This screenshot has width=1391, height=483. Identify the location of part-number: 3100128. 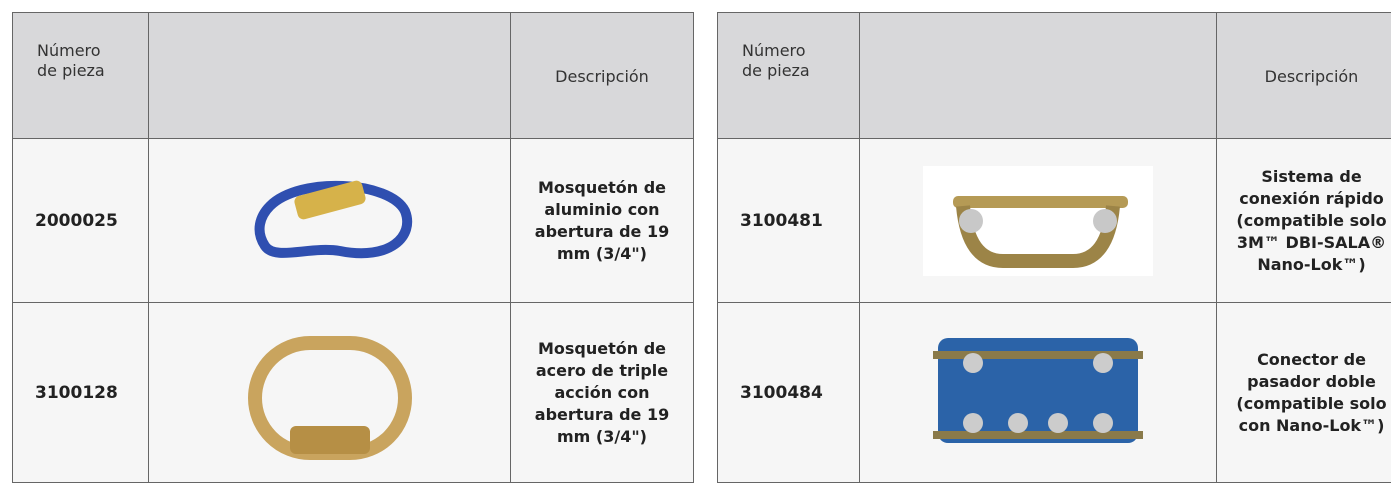
(81, 393).